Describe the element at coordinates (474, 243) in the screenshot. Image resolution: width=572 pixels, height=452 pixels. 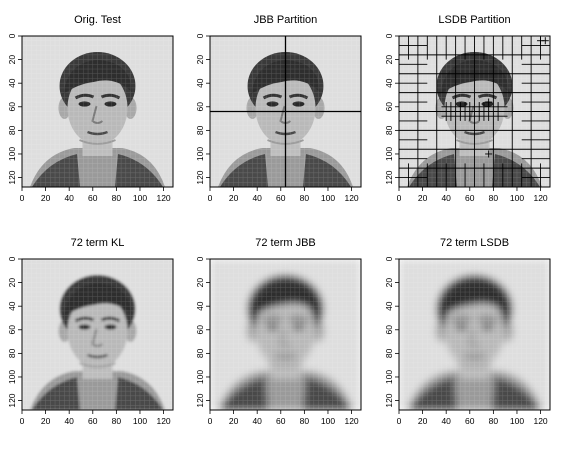
I see `panel-title: 72 term LSDB` at that location.